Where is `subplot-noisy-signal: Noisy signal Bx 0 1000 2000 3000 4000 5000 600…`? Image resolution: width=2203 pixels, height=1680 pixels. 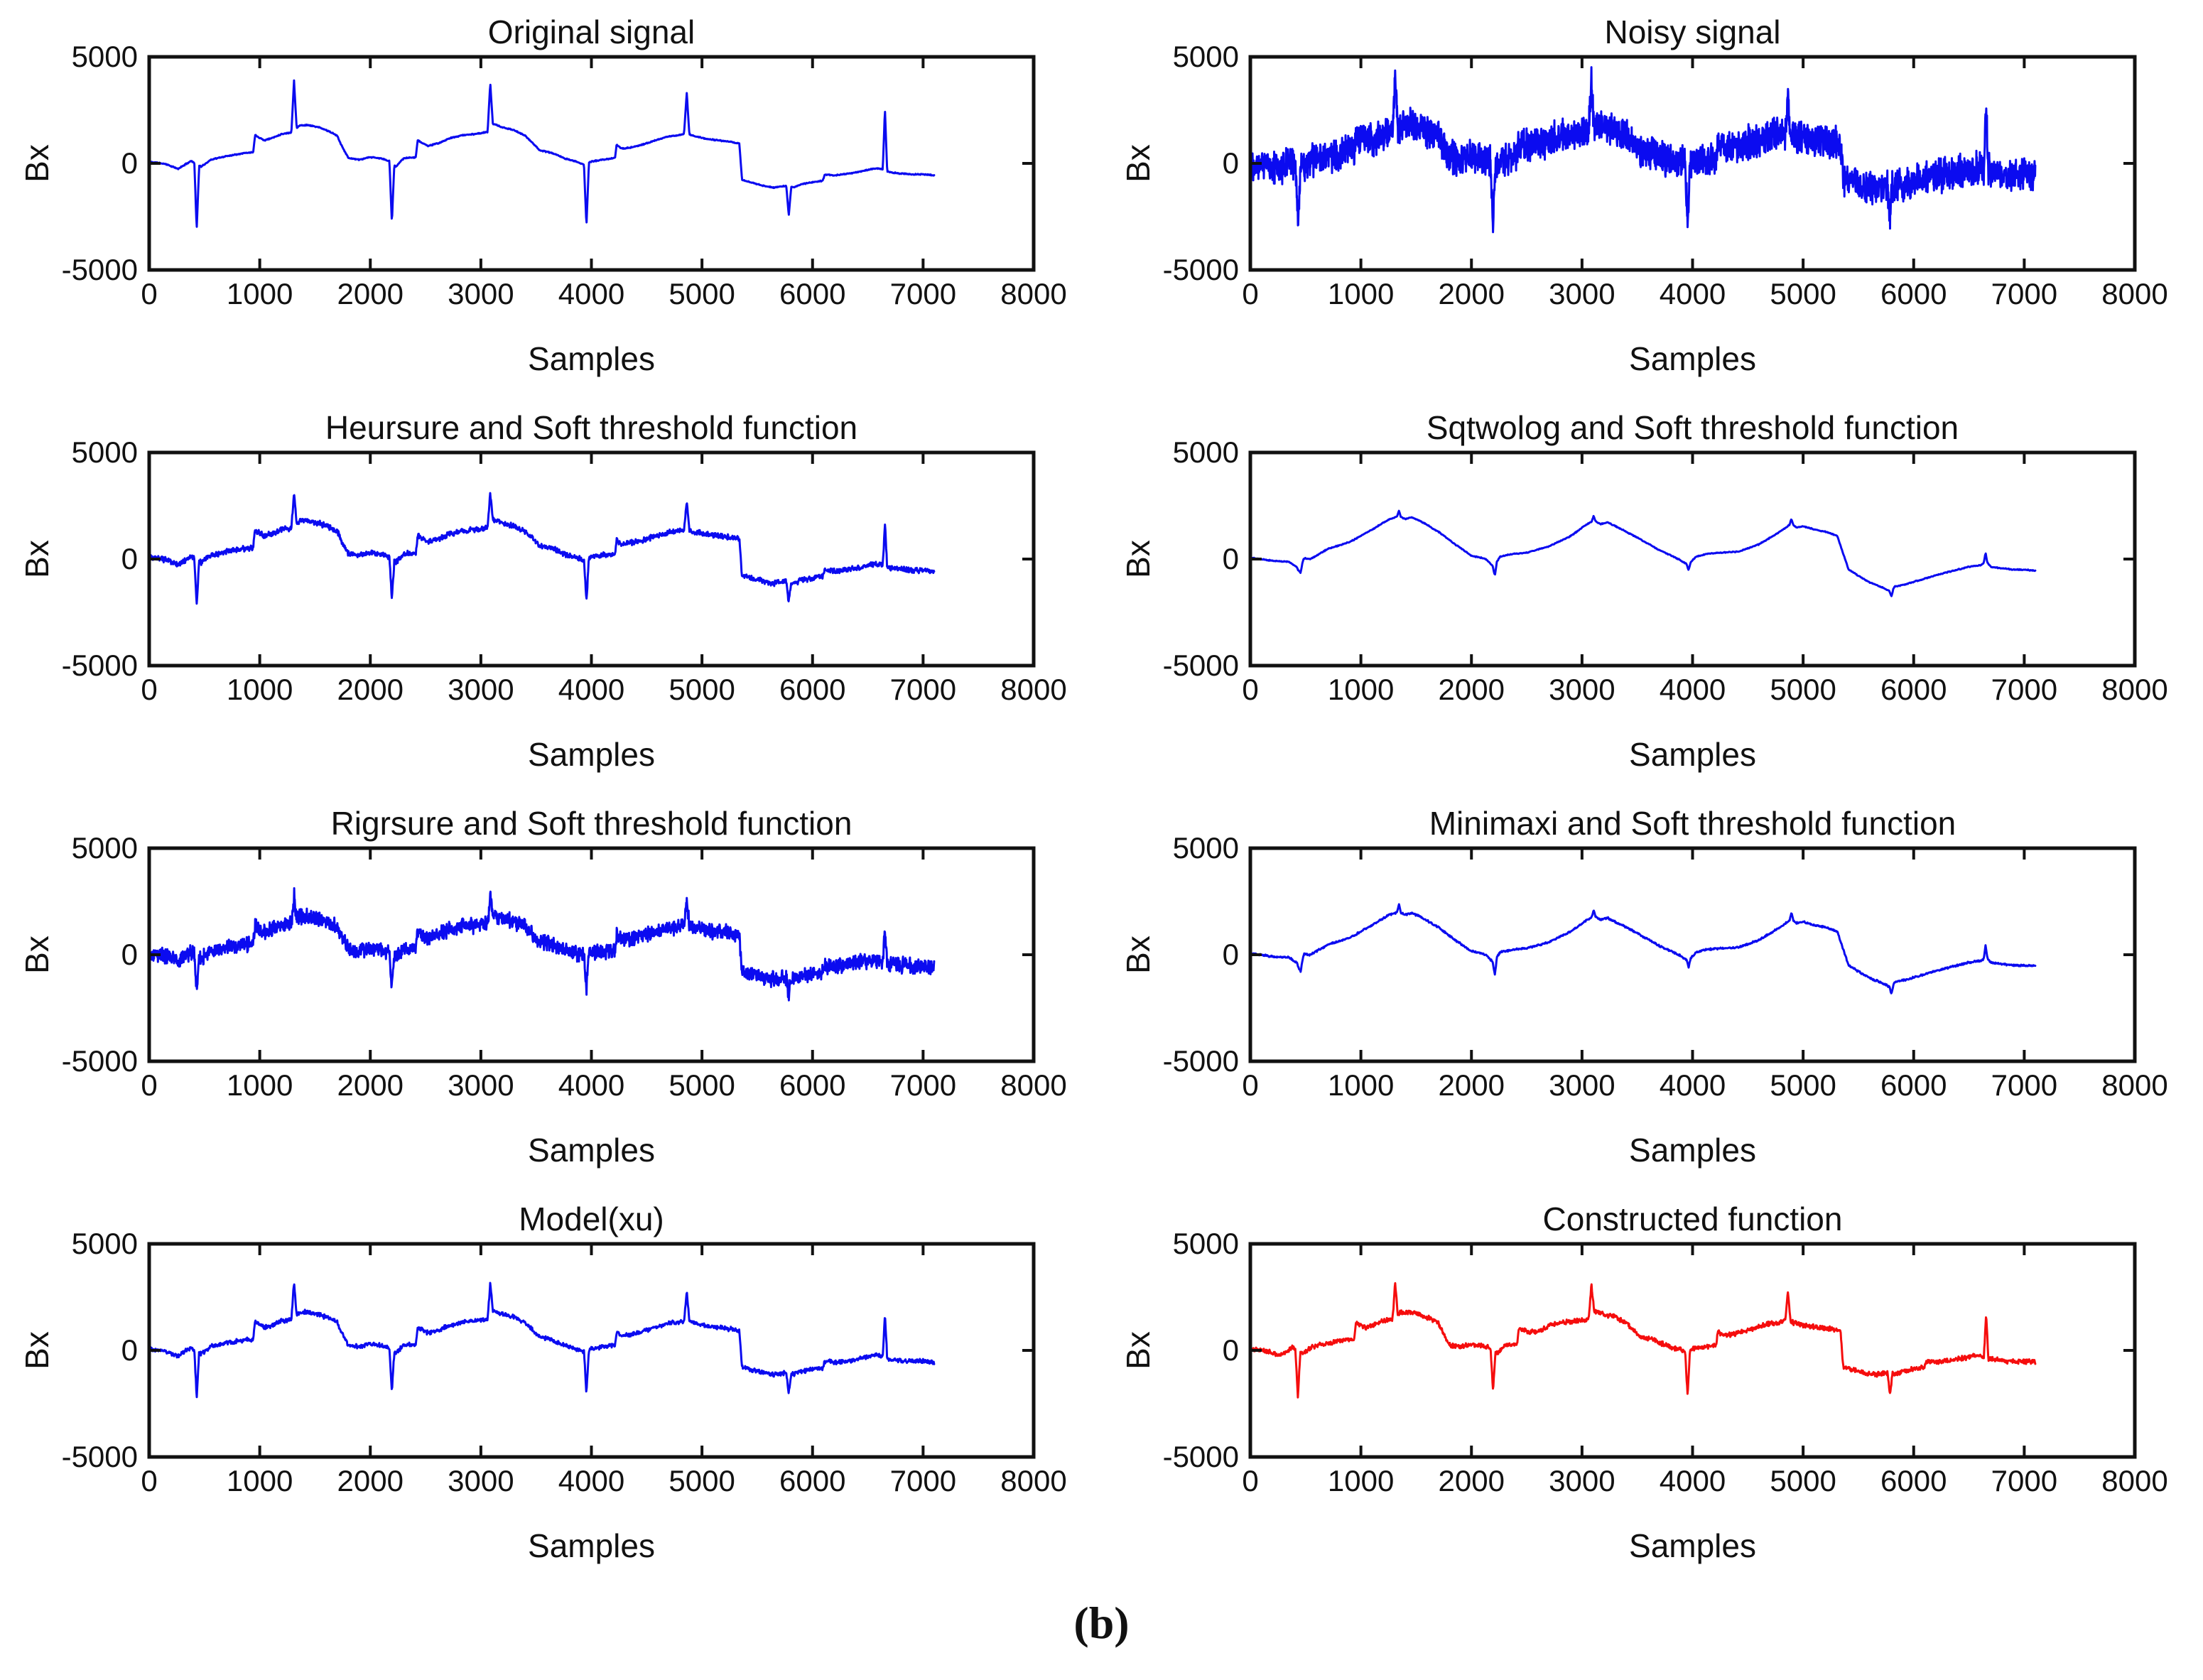 subplot-noisy-signal: Noisy signal Bx 0 1000 2000 3000 4000 5000 600… is located at coordinates (1652, 198).